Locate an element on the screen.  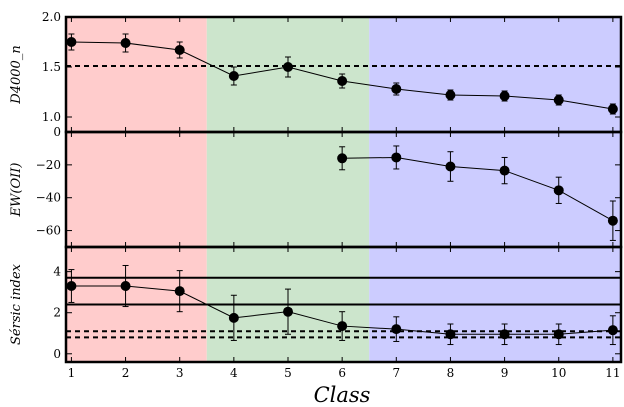
x-axis: 1 2 3 4 5 6 7 8 9 10 11 is located at coordinates (344, 373).